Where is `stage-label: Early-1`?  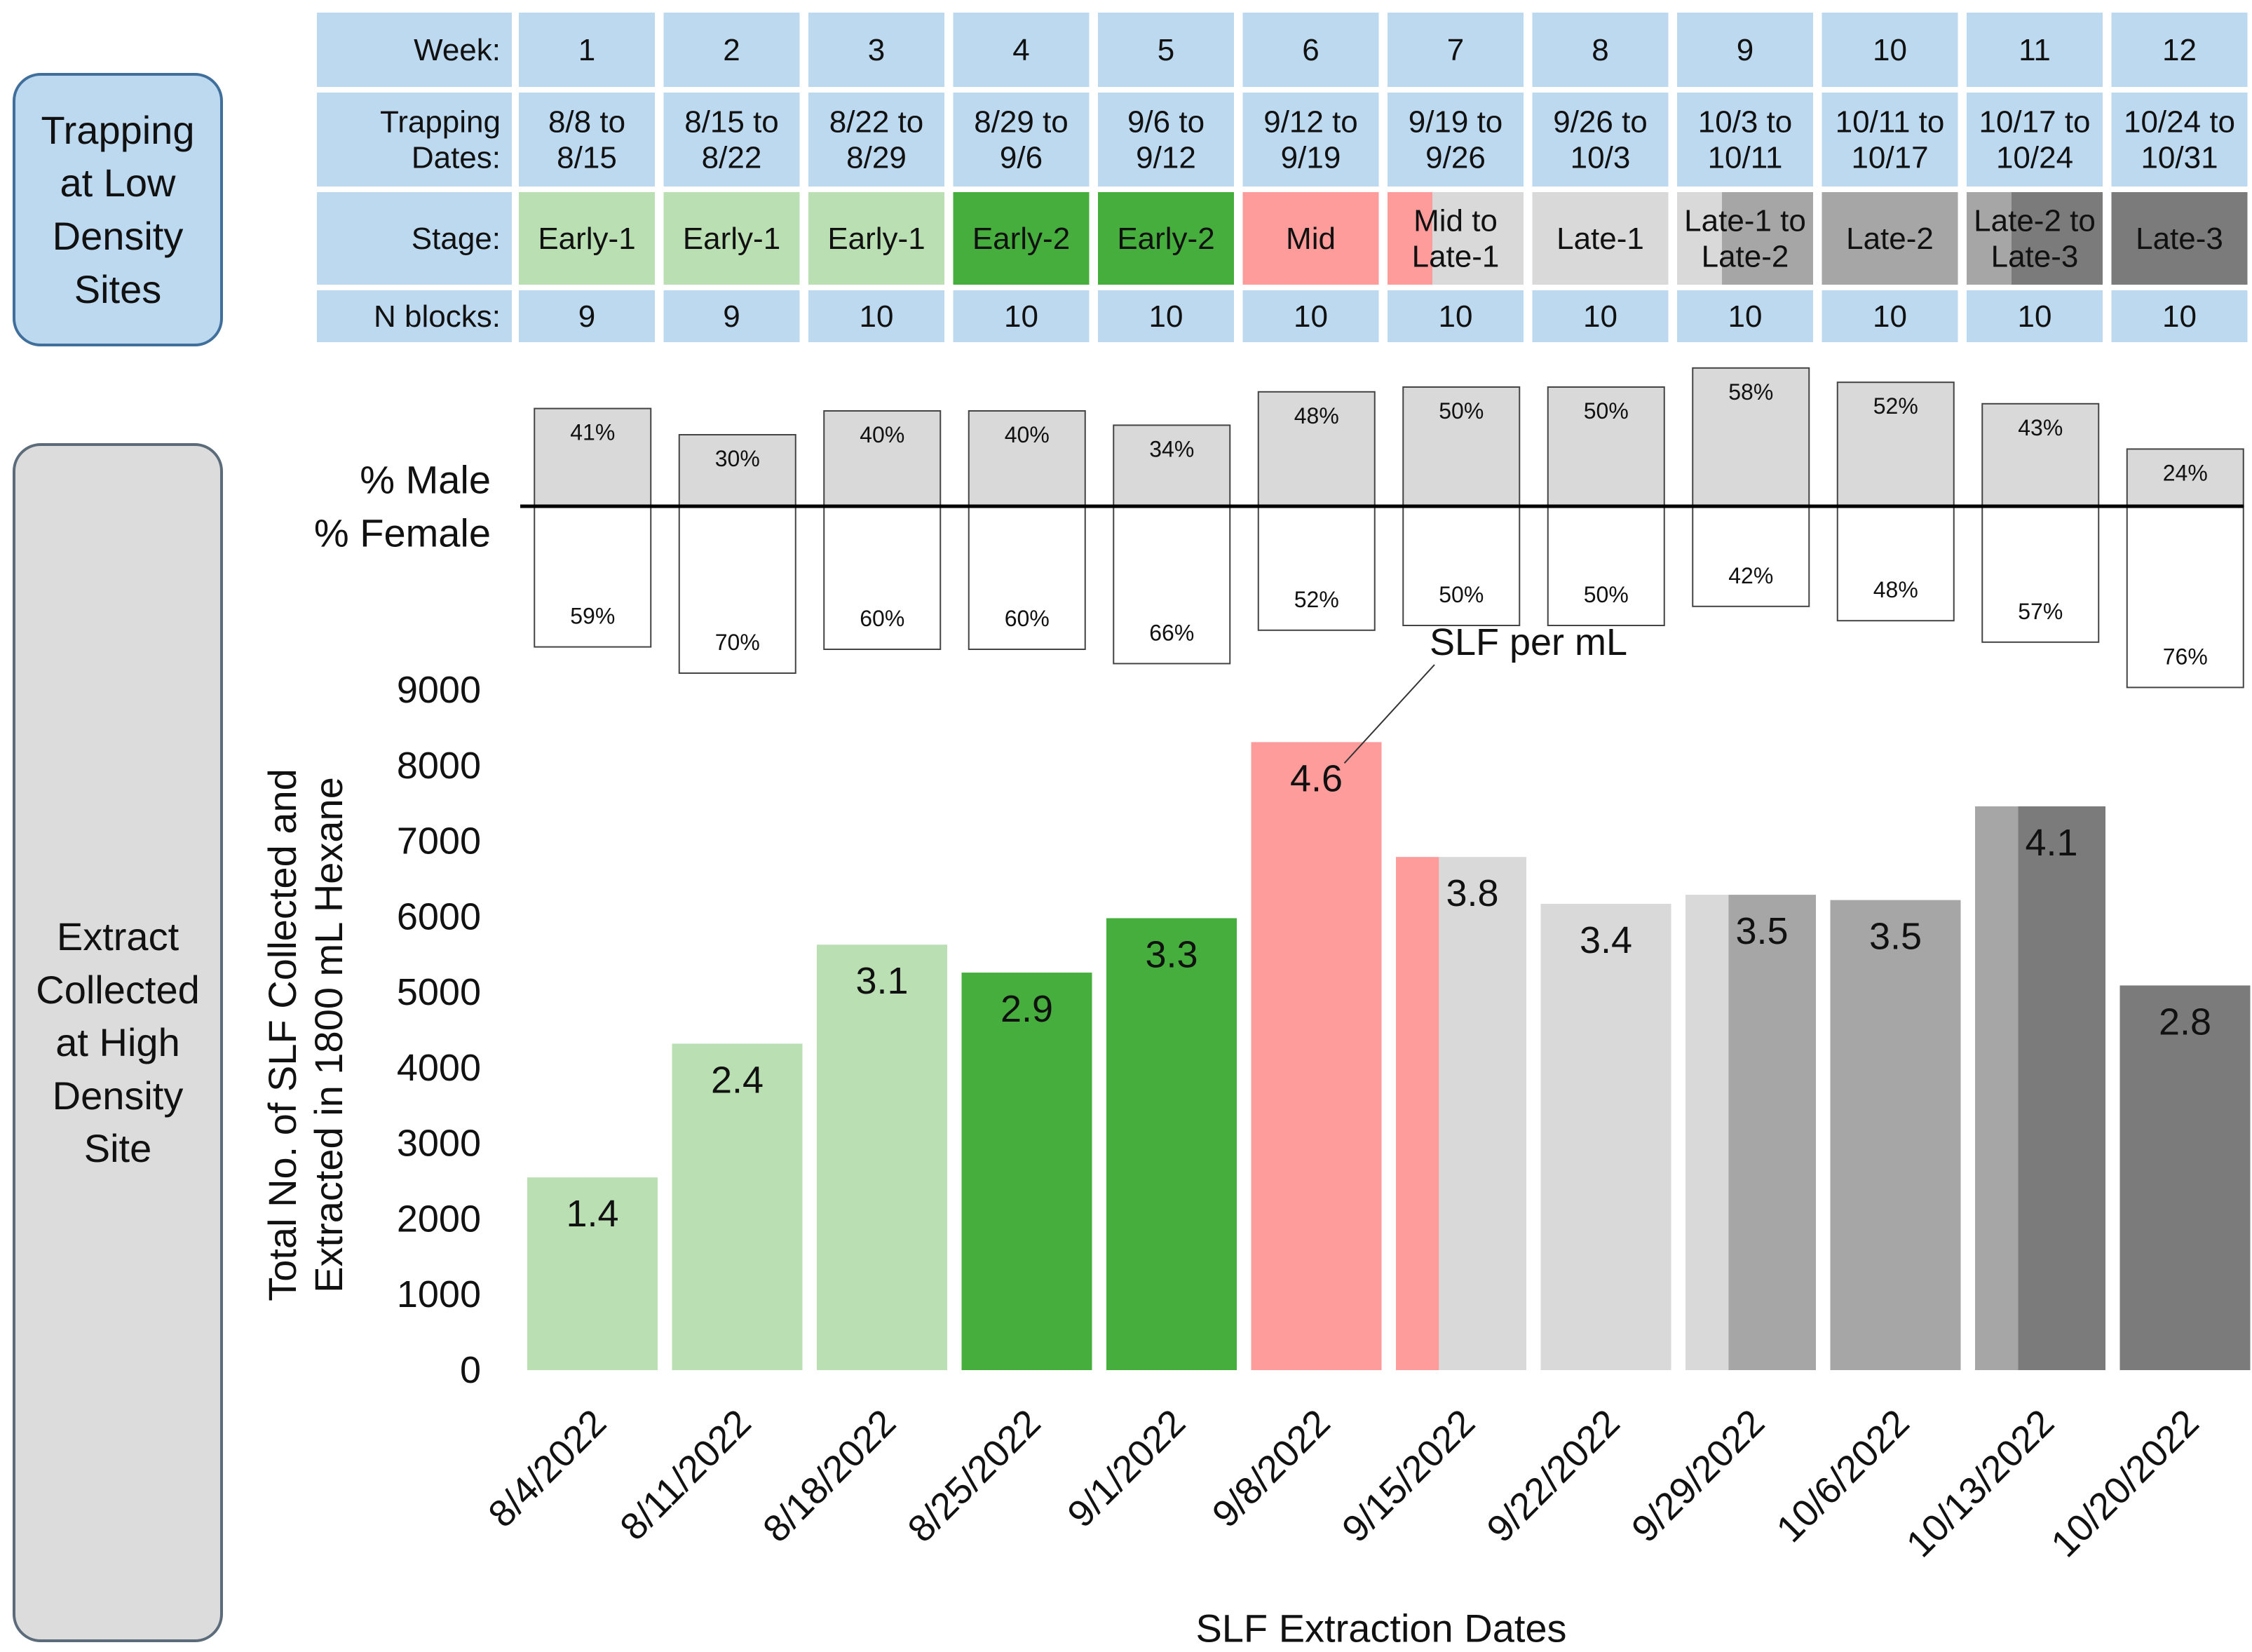
stage-label: Early-1 is located at coordinates (732, 239).